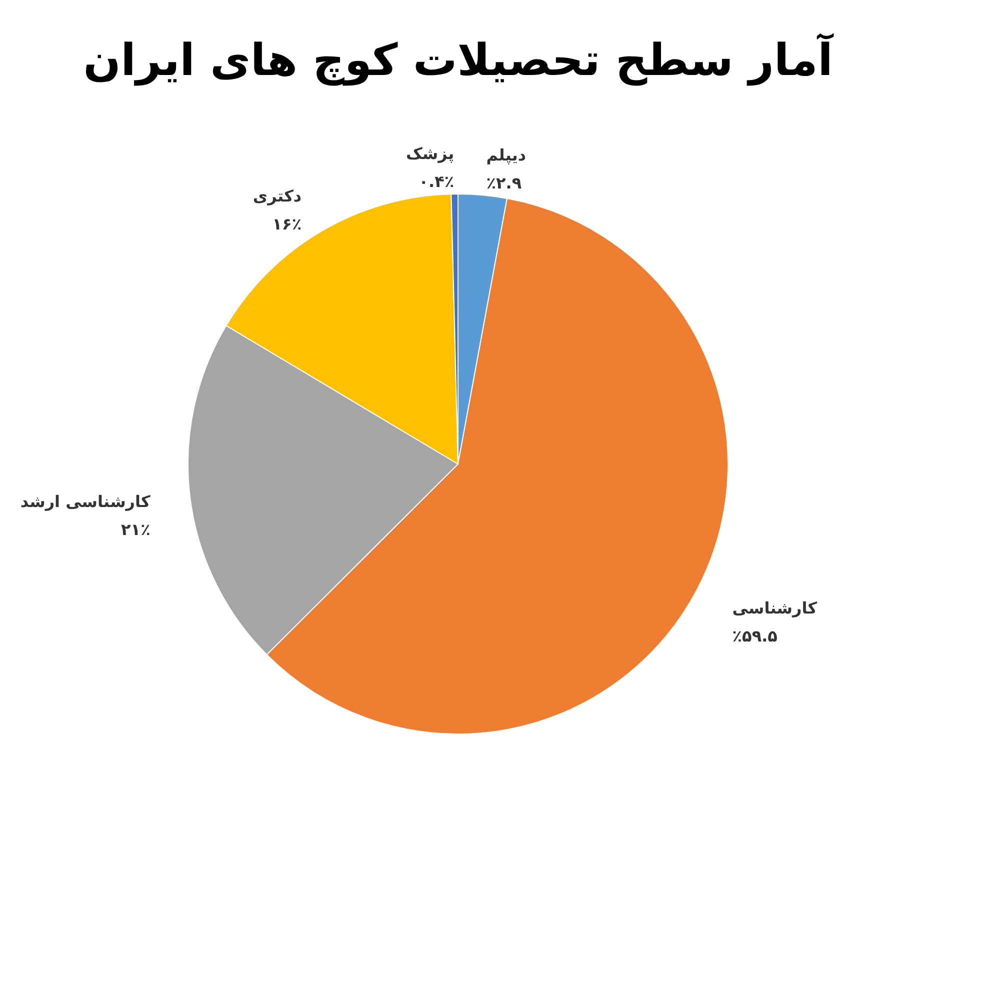 This screenshot has width=1000, height=1000. I want to click on data-label: ٪۲.۹, so click(504, 182).